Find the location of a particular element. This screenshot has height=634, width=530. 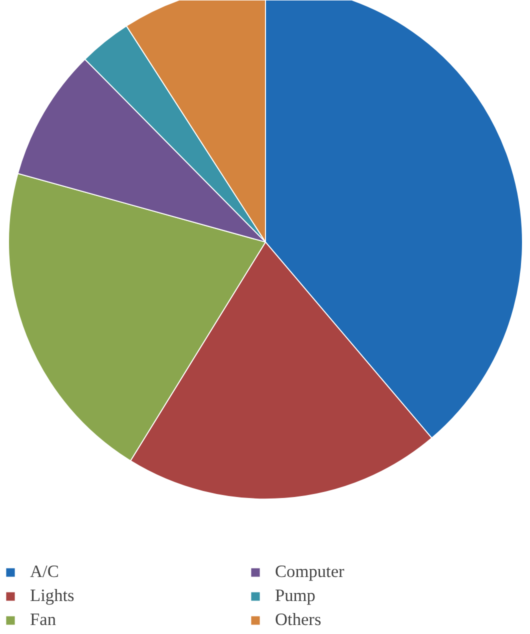

legend-label: Computer is located at coordinates (310, 572).